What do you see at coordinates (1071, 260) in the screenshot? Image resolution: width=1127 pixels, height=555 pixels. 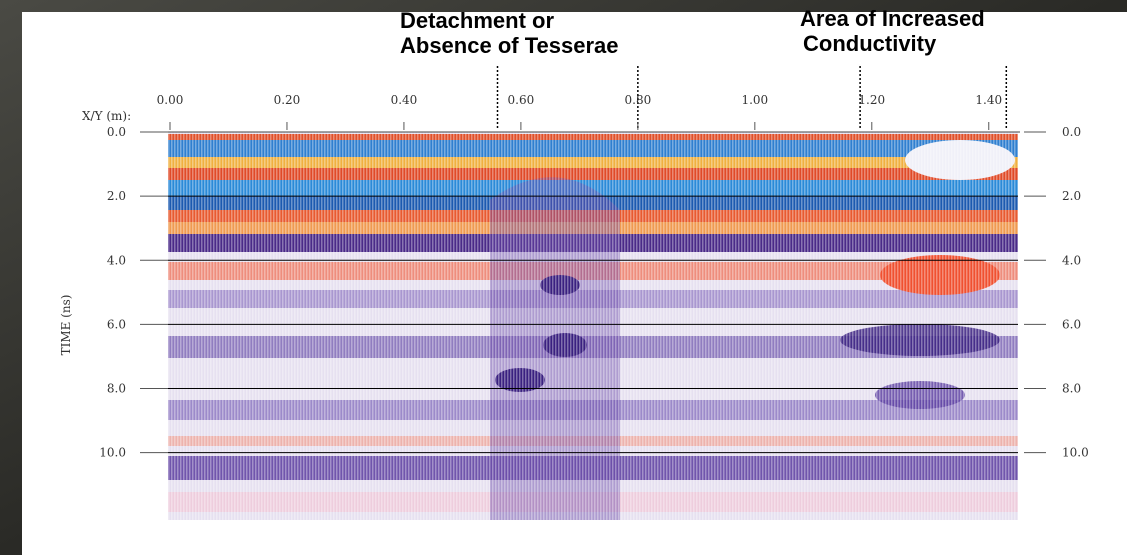 I see `y-tick-label-right: 4.0` at bounding box center [1071, 260].